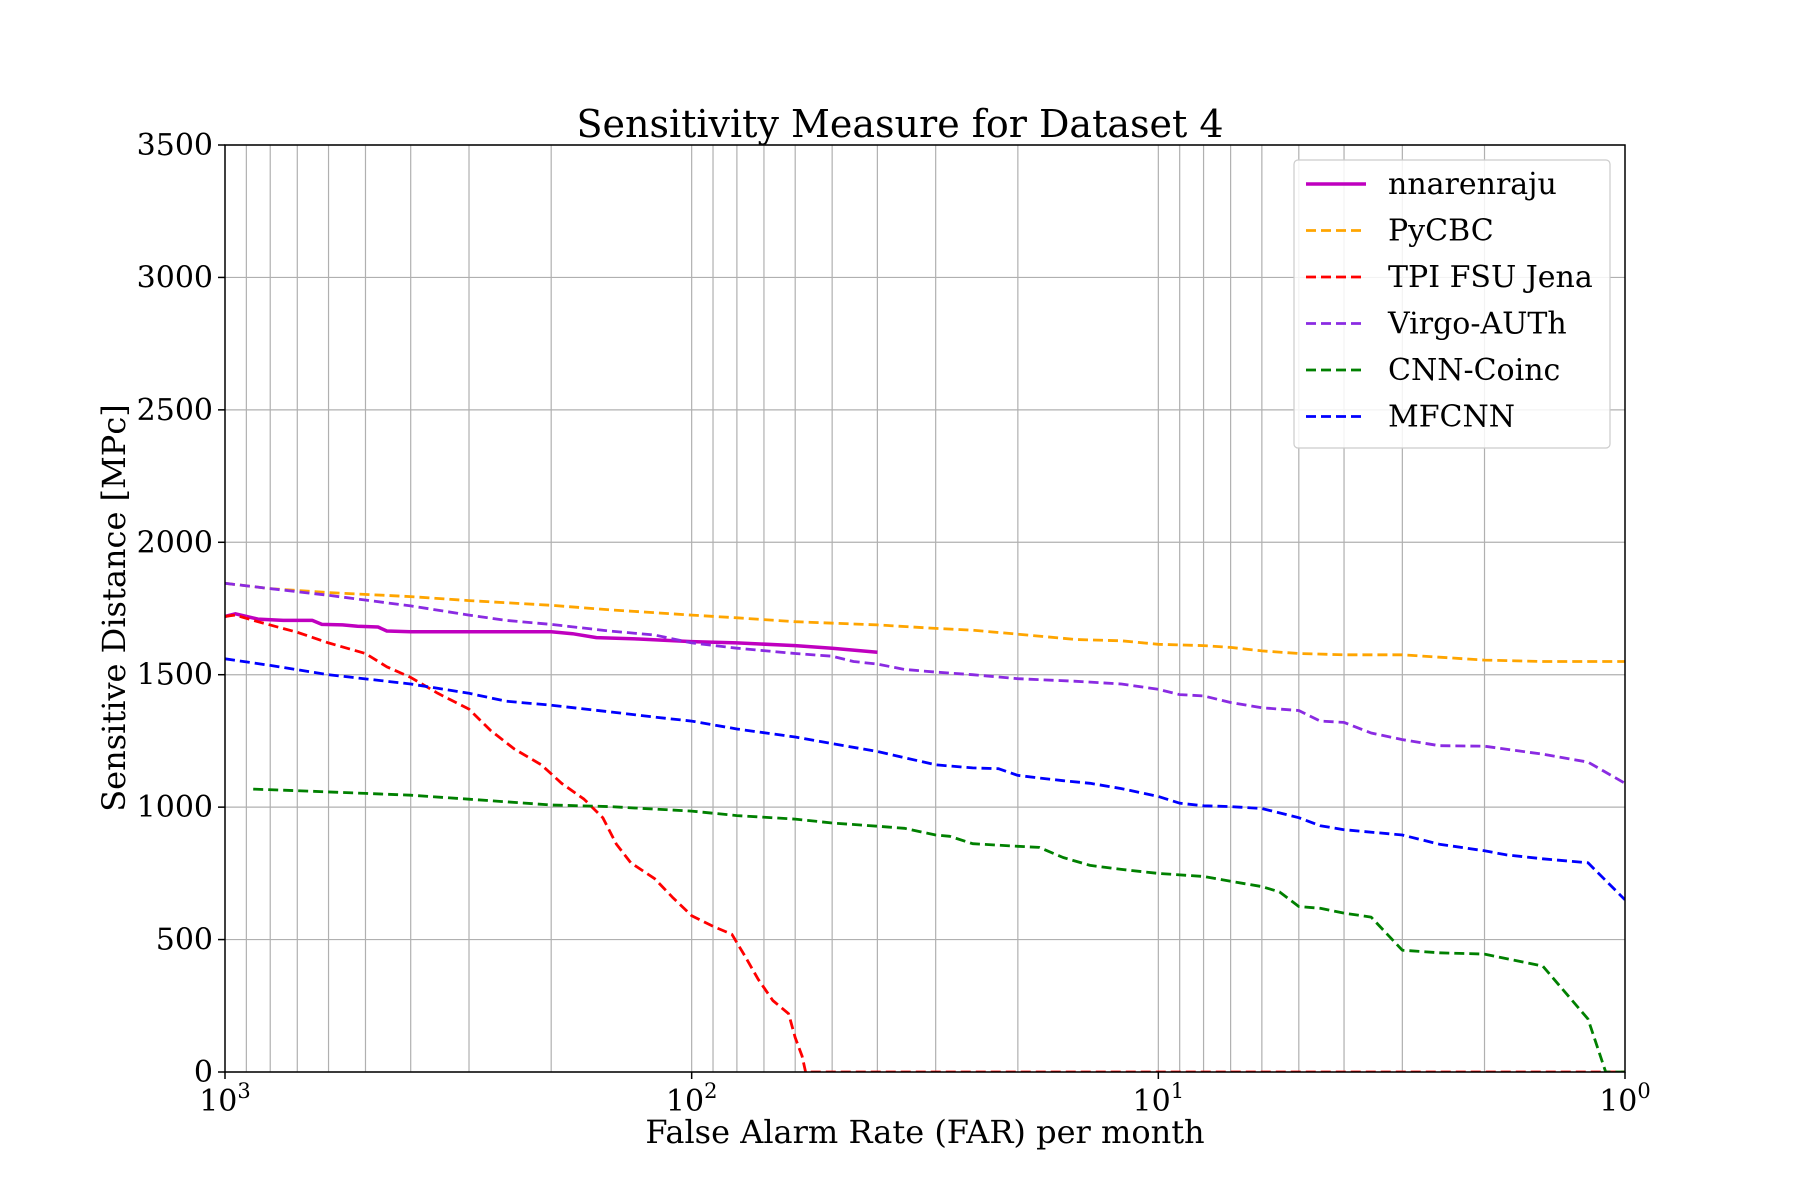 The image size is (1800, 1200). Describe the element at coordinates (114, 607) in the screenshot. I see `y-axis-label: Sensitive Distance [MPc]` at that location.